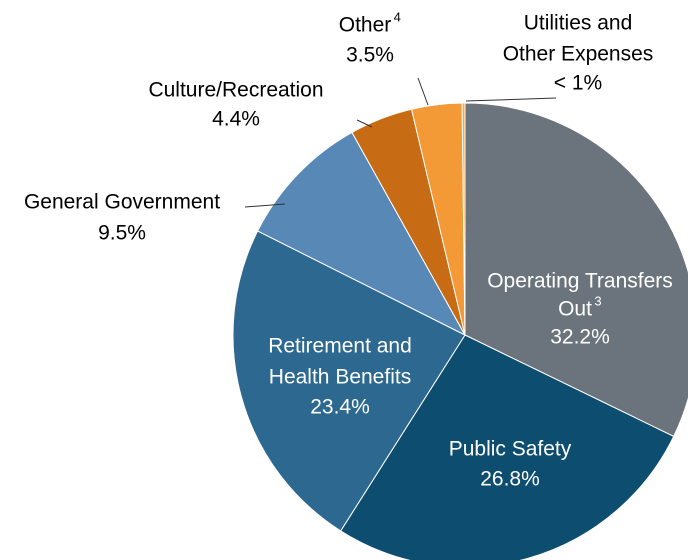  What do you see at coordinates (578, 23) in the screenshot?
I see `slice-label: Utilities and` at bounding box center [578, 23].